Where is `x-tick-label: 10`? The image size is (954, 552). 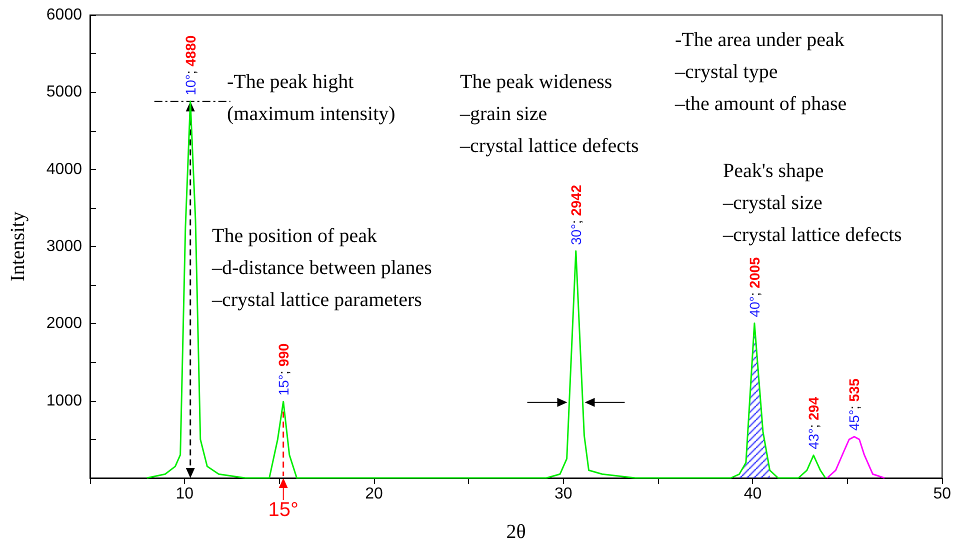
x-tick-label: 10 is located at coordinates (185, 494).